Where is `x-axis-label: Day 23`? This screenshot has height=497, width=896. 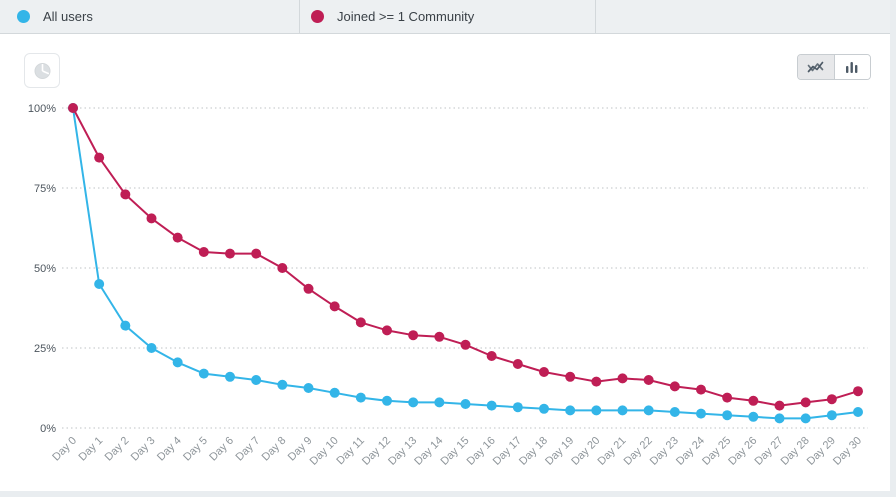 x-axis-label: Day 23 is located at coordinates (664, 451).